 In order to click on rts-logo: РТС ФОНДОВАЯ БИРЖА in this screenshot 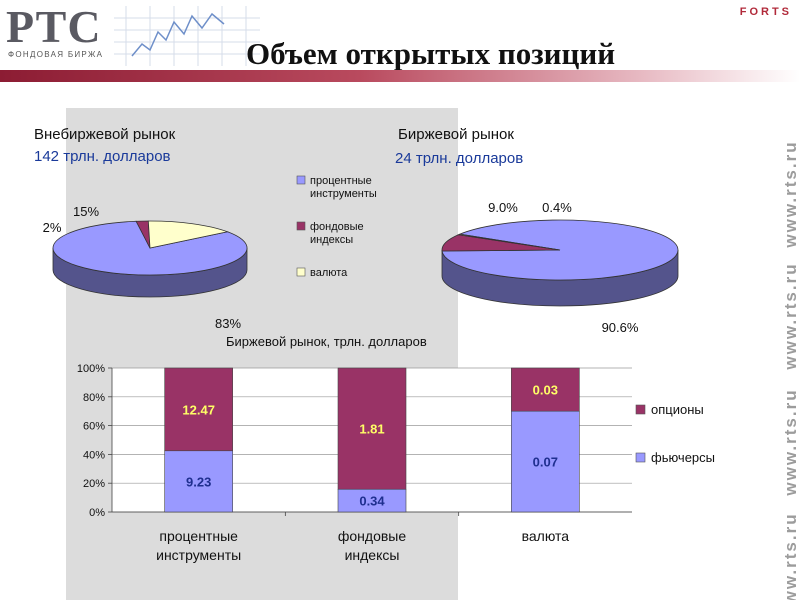, I will do `click(58, 33)`.